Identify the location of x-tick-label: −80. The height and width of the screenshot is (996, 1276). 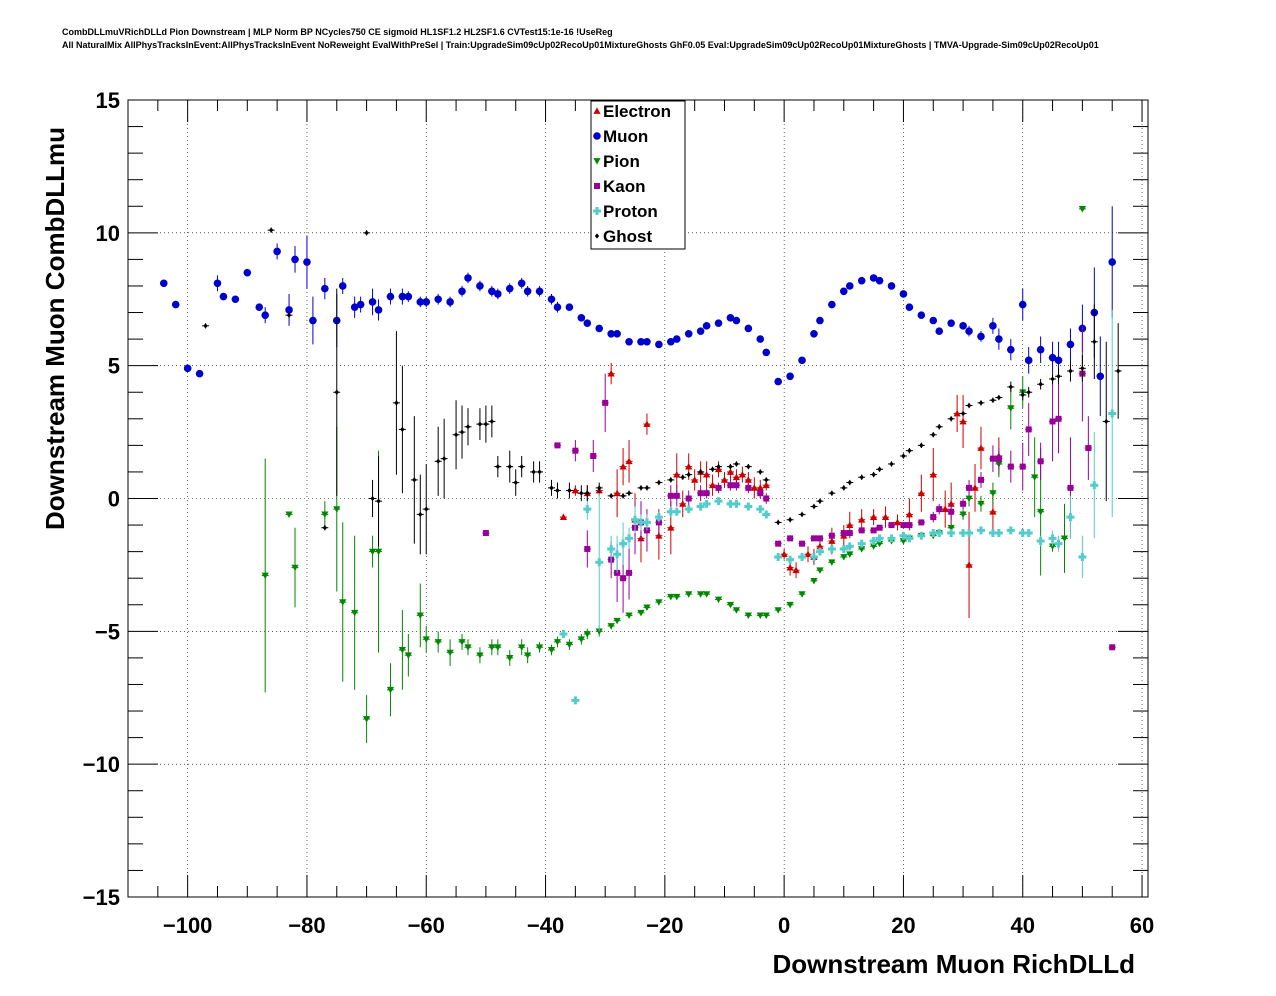
(306, 925).